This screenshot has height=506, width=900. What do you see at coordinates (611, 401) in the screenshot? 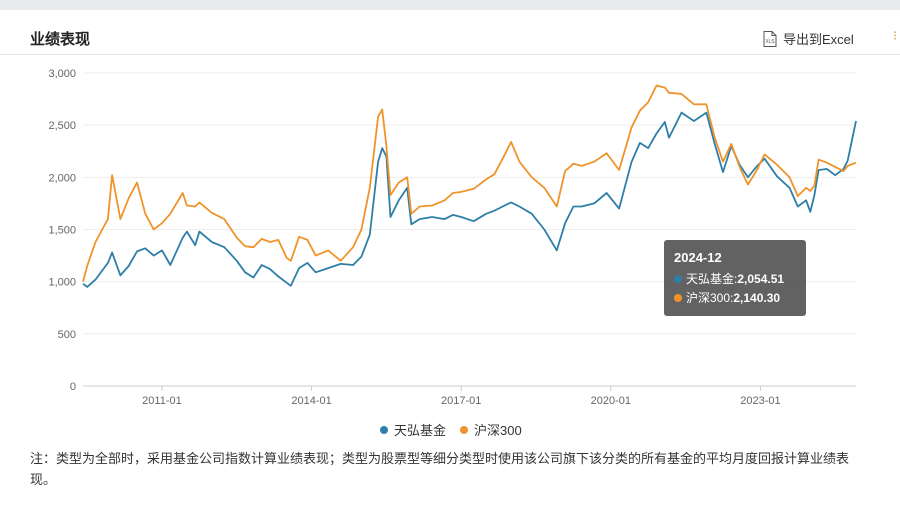
I see `x-tick-label: 2020-01` at bounding box center [611, 401].